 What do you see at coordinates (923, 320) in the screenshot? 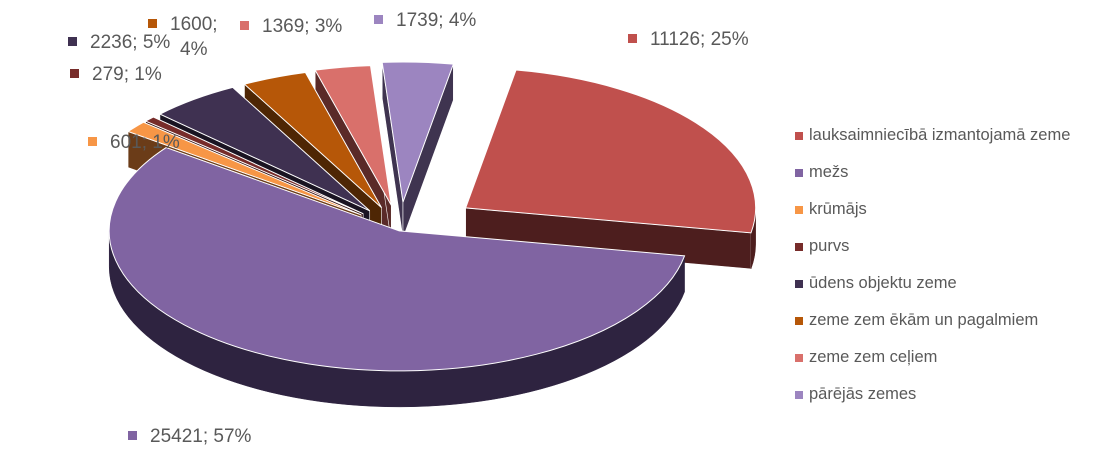
I see `legend-label: zeme zem ēkām un pagalmiem` at bounding box center [923, 320].